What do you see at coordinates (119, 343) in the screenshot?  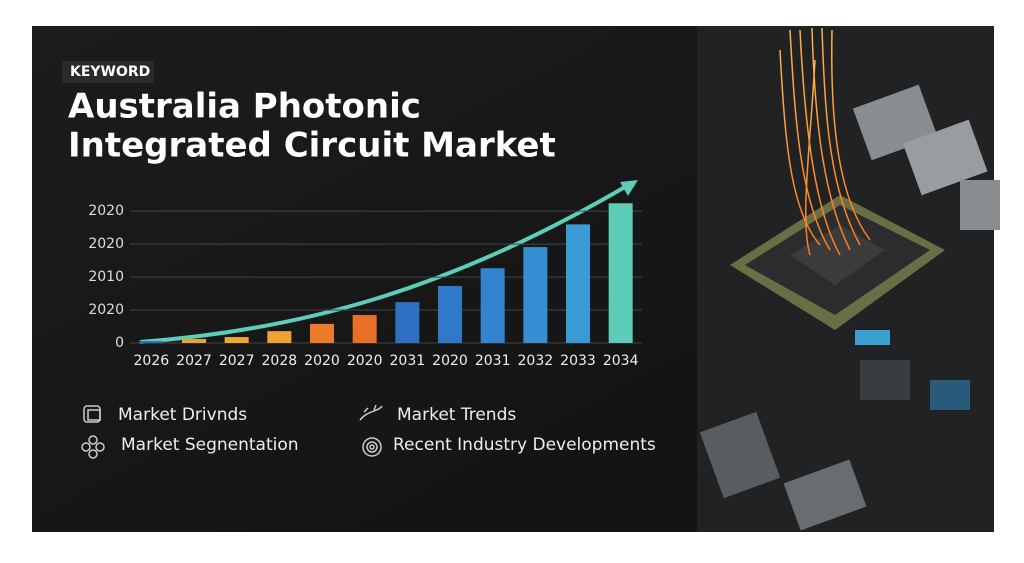 I see `y-tick-label: 0` at bounding box center [119, 343].